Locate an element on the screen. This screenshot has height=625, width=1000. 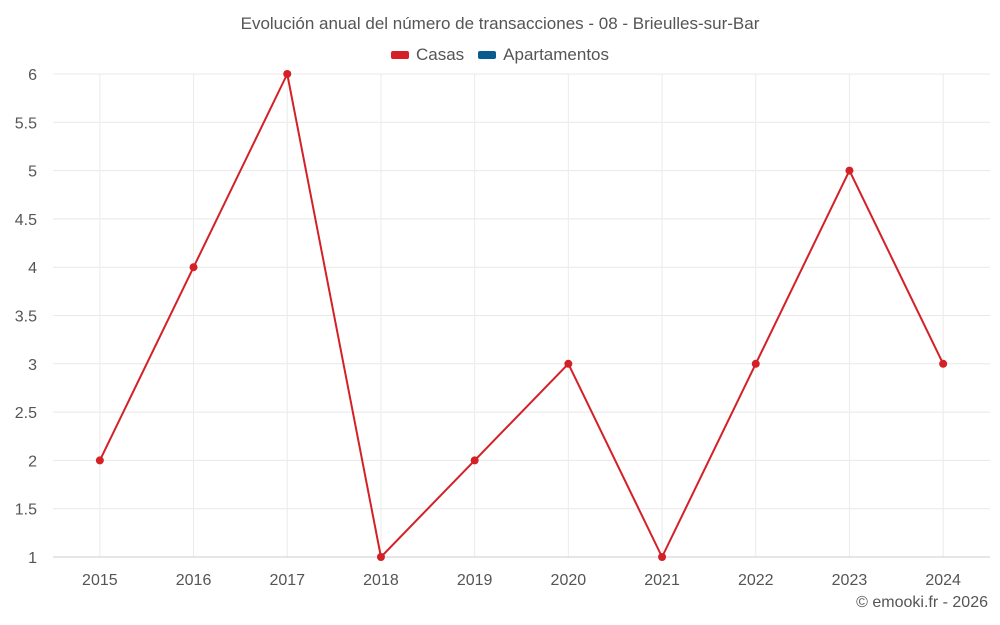
x-tick-label: 2016 is located at coordinates (194, 580).